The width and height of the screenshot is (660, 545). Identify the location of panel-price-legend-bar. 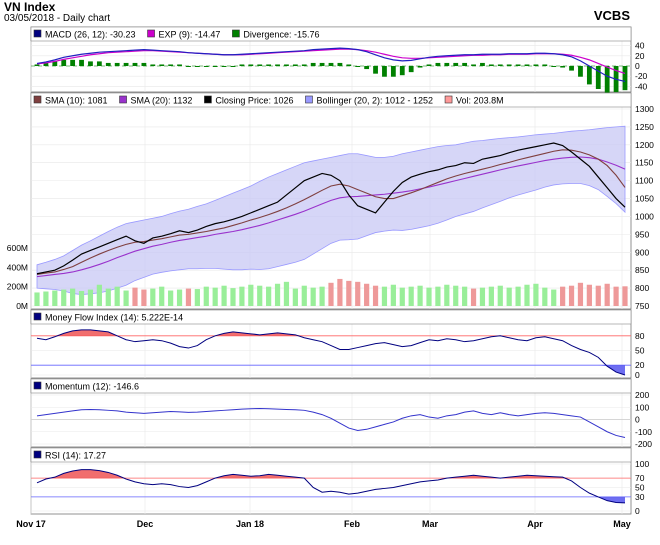
(331, 100).